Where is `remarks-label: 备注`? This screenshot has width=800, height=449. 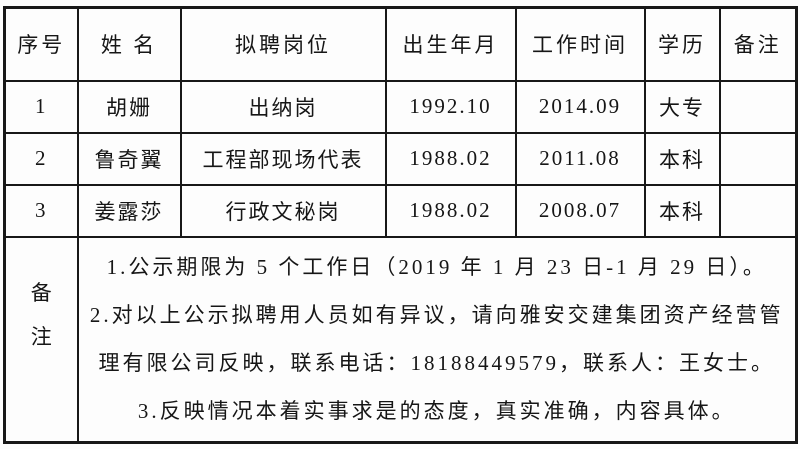
remarks-label: 备注 is located at coordinates (41, 315).